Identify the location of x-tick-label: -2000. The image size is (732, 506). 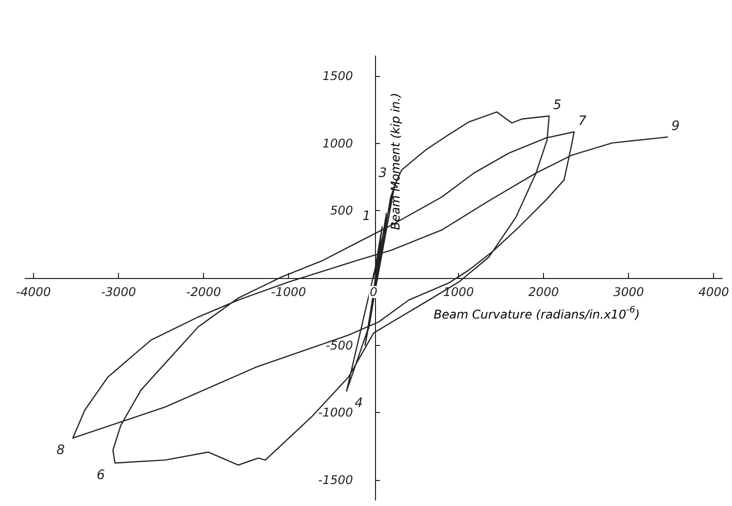
(204, 292).